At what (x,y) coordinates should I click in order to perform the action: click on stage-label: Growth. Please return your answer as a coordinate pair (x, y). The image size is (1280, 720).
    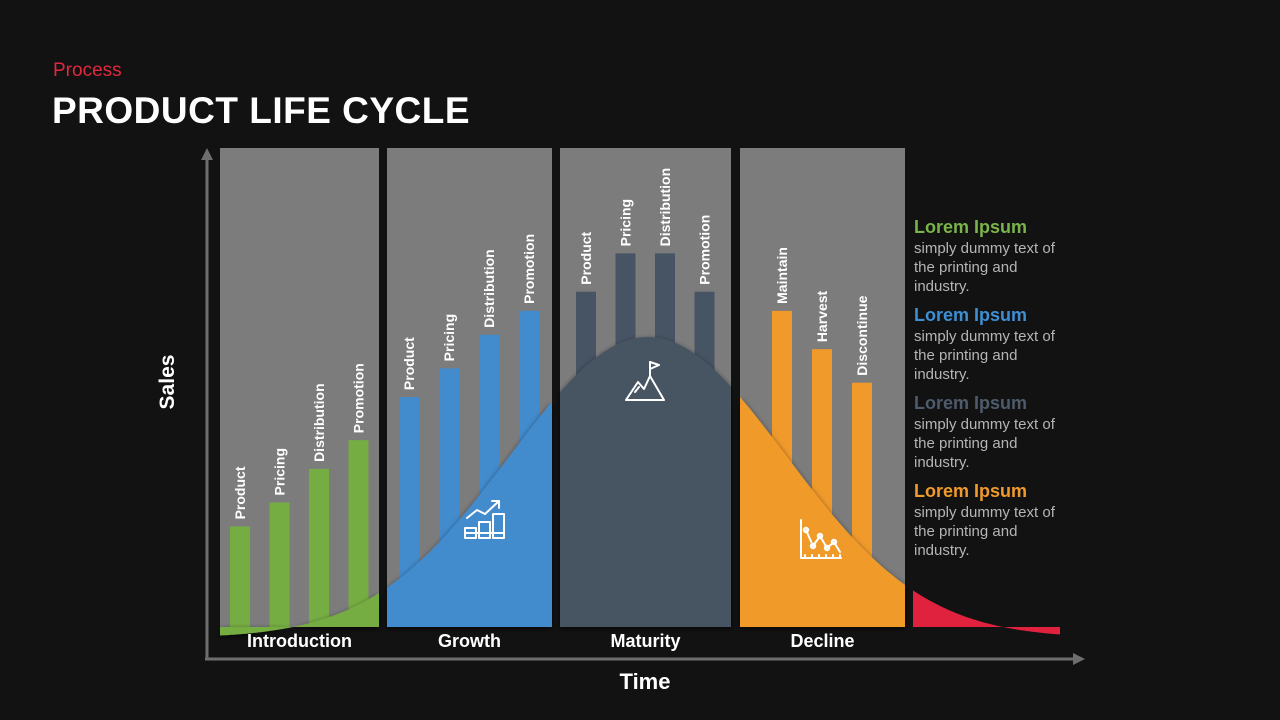
    Looking at the image, I should click on (469, 641).